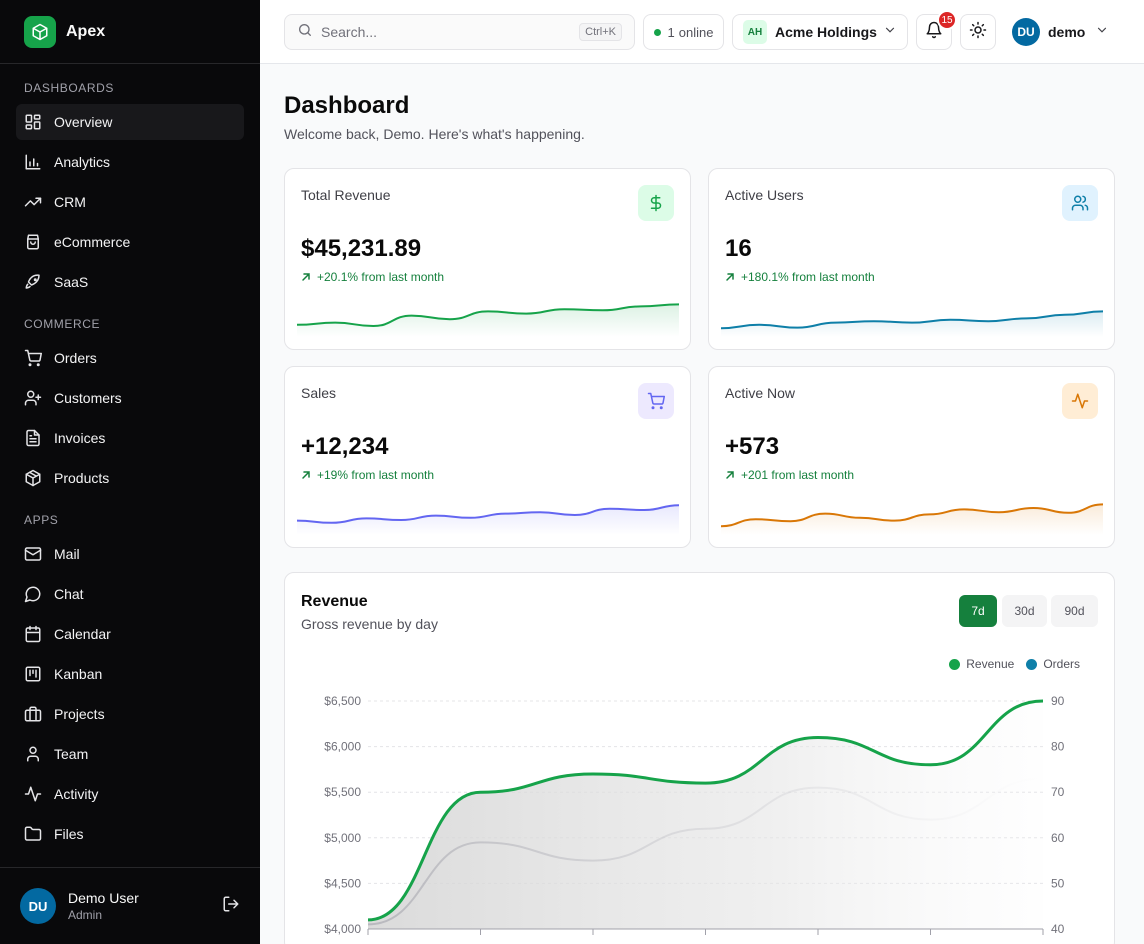  What do you see at coordinates (62, 324) in the screenshot?
I see `nav-section-heading: COMMERCE` at bounding box center [62, 324].